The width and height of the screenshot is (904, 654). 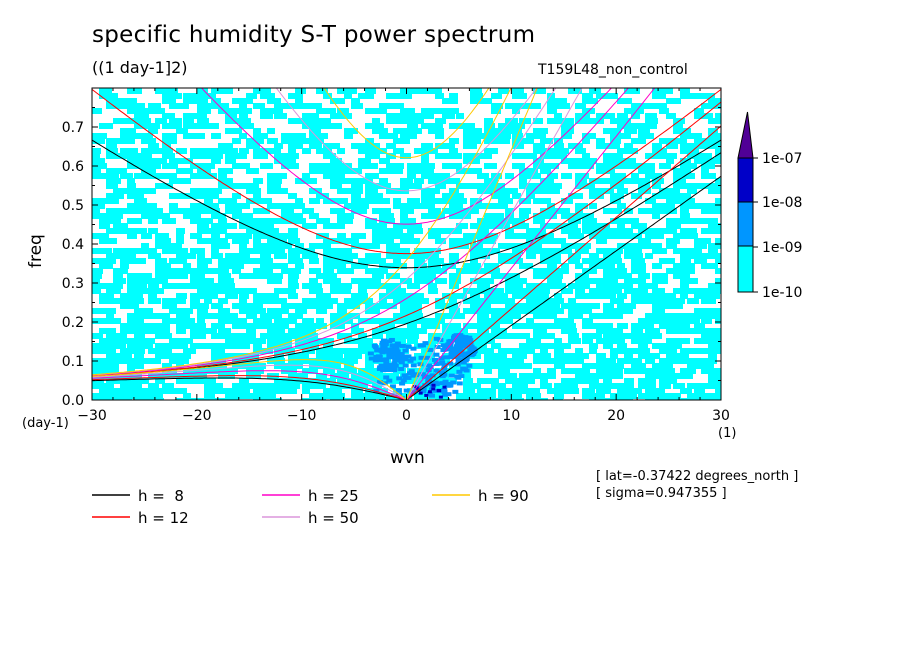 What do you see at coordinates (721, 416) in the screenshot?
I see `x-tick-label: 30` at bounding box center [721, 416].